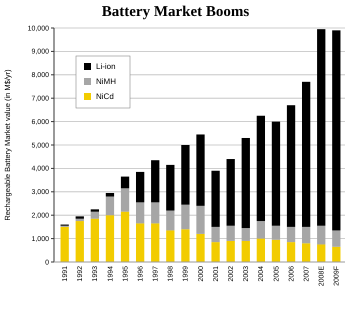 This screenshot has width=351, height=309. I want to click on legend-label: Li-ion, so click(106, 67).